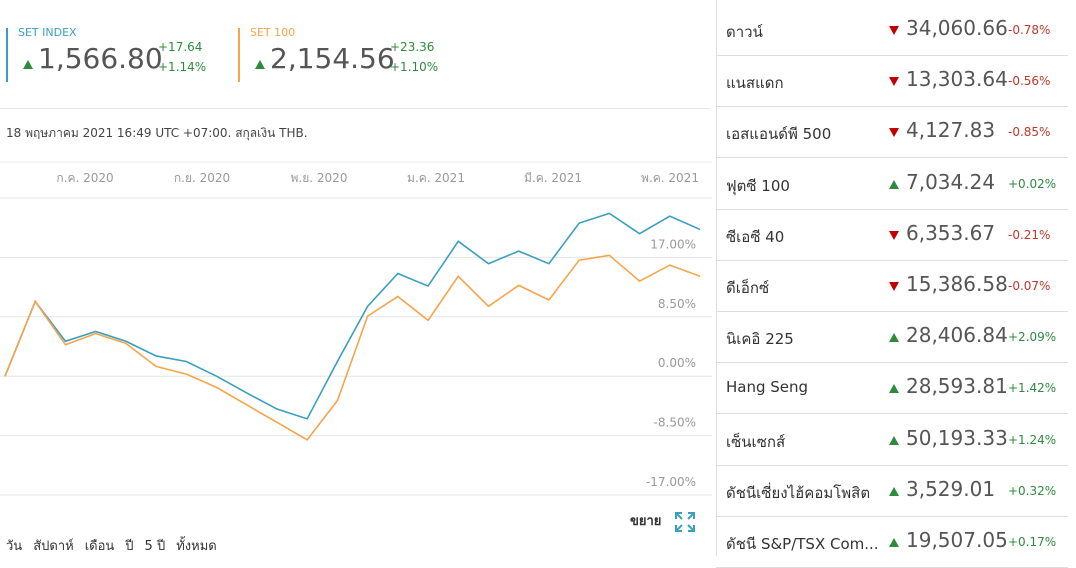 The height and width of the screenshot is (568, 1076). I want to click on market-row: ฟุตซี 100 7,034.24 +0.02%, so click(892, 184).